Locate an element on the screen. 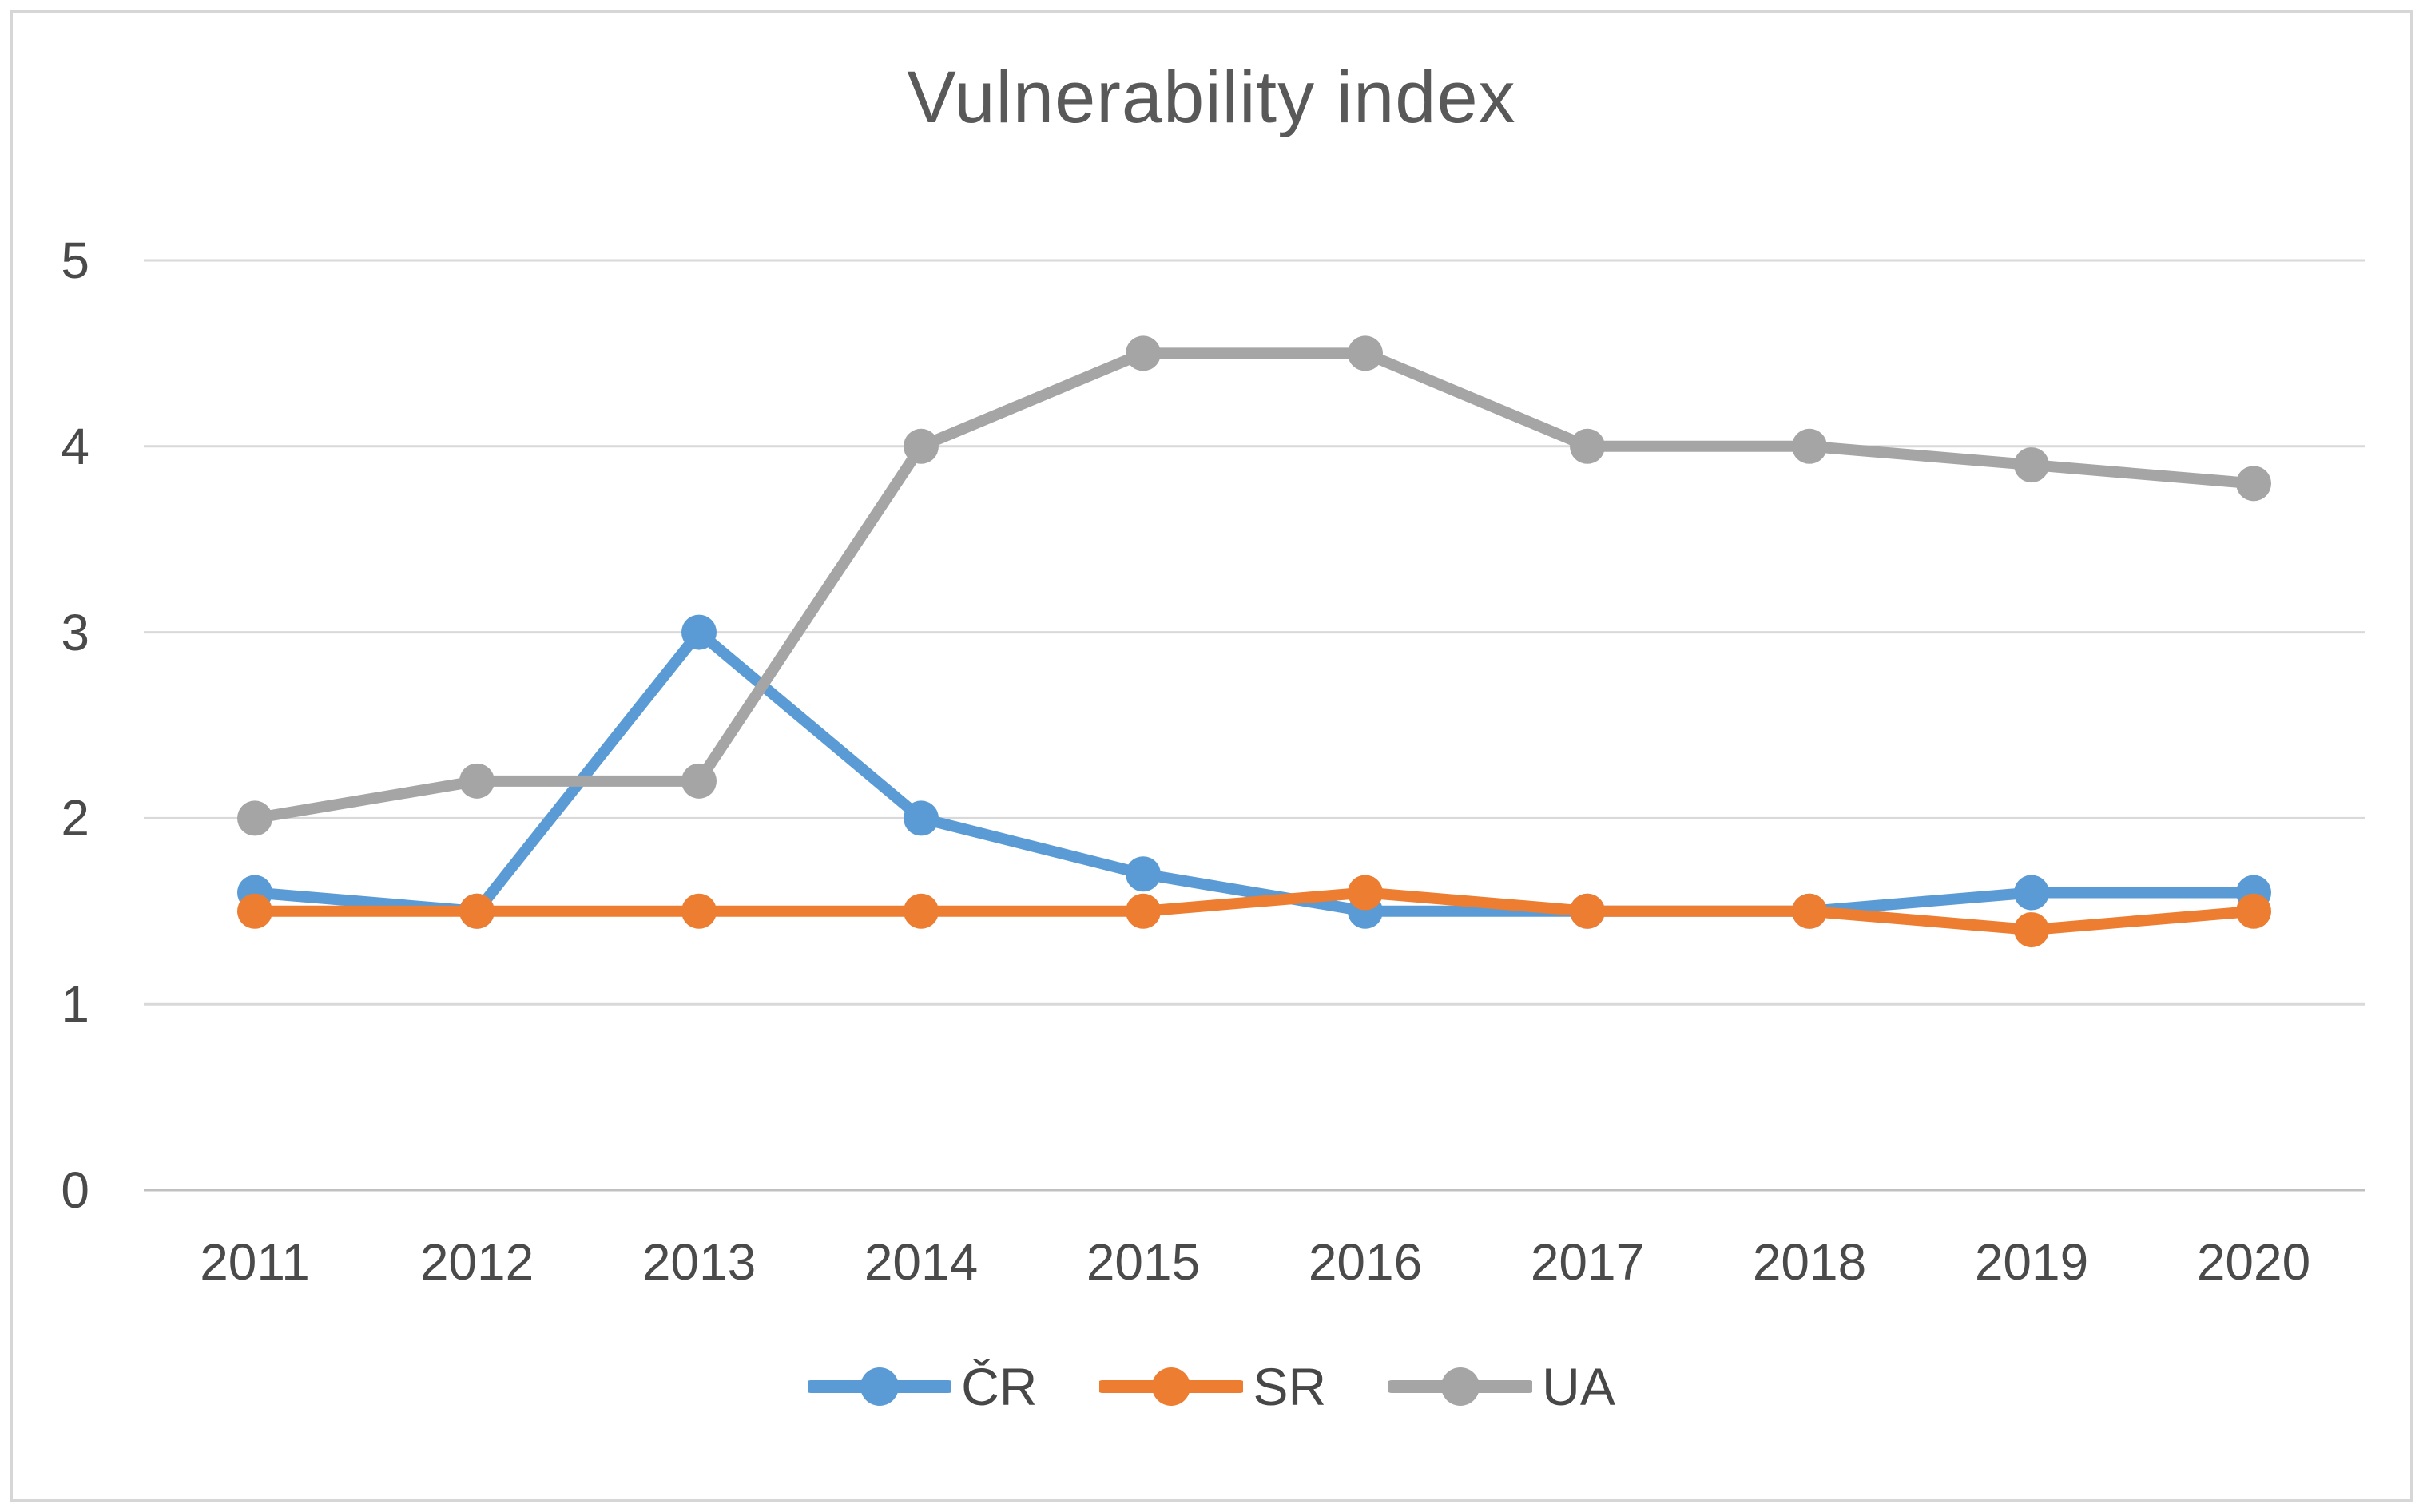 This screenshot has width=2423, height=1512. data-point-UA-2017 is located at coordinates (1587, 446).